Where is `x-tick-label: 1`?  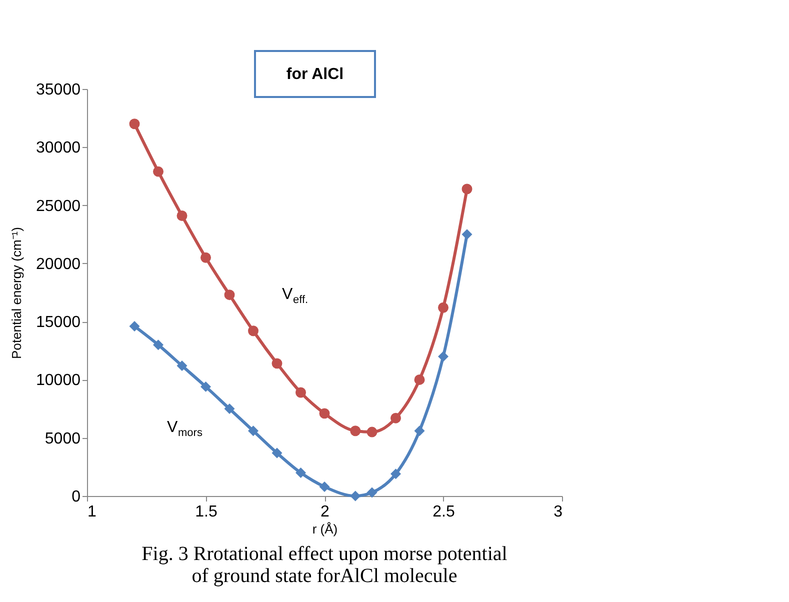
x-tick-label: 1 is located at coordinates (92, 512).